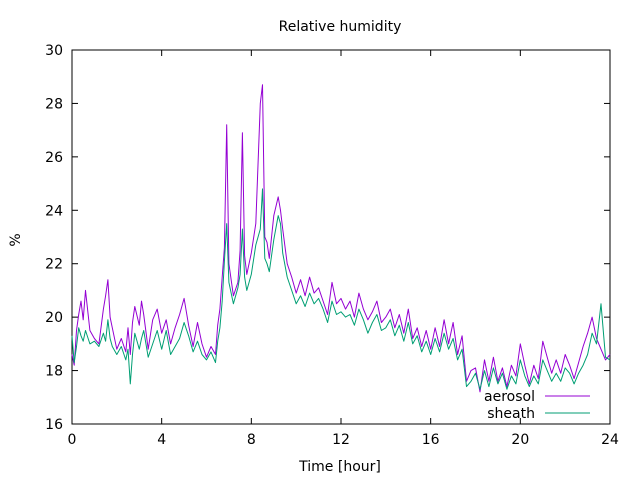 The image size is (640, 480). What do you see at coordinates (610, 440) in the screenshot?
I see `x-tick-label: 24` at bounding box center [610, 440].